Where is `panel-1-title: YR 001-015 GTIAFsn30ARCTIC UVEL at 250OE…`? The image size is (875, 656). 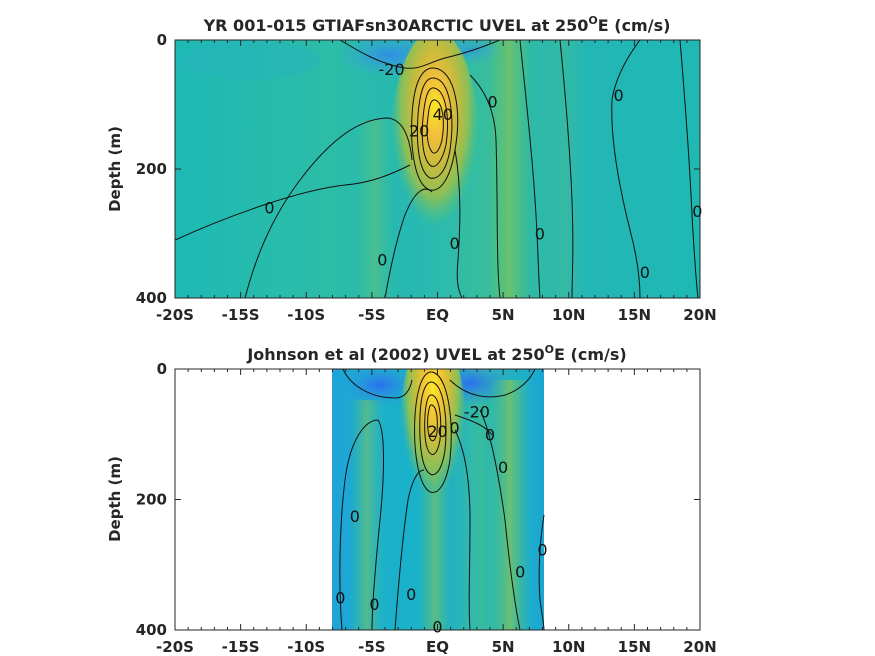 panel-1-title: YR 001-015 GTIAFsn30ARCTIC UVEL at 250OE… is located at coordinates (437, 24).